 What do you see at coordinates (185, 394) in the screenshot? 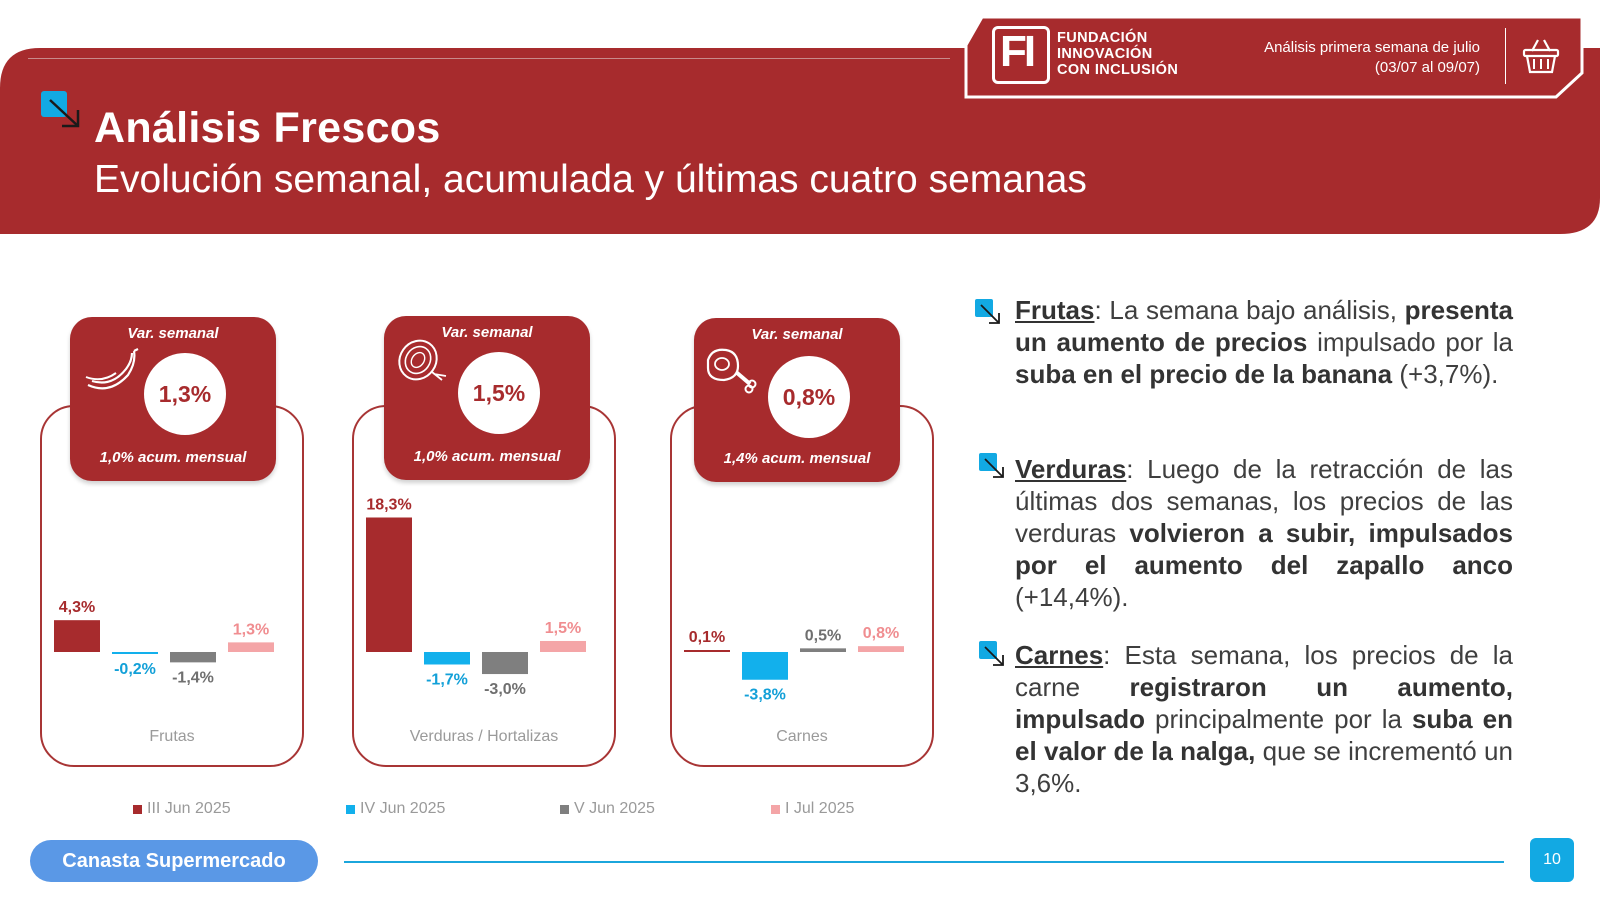
I see `weekly-variation-value: 1,3%` at bounding box center [185, 394].